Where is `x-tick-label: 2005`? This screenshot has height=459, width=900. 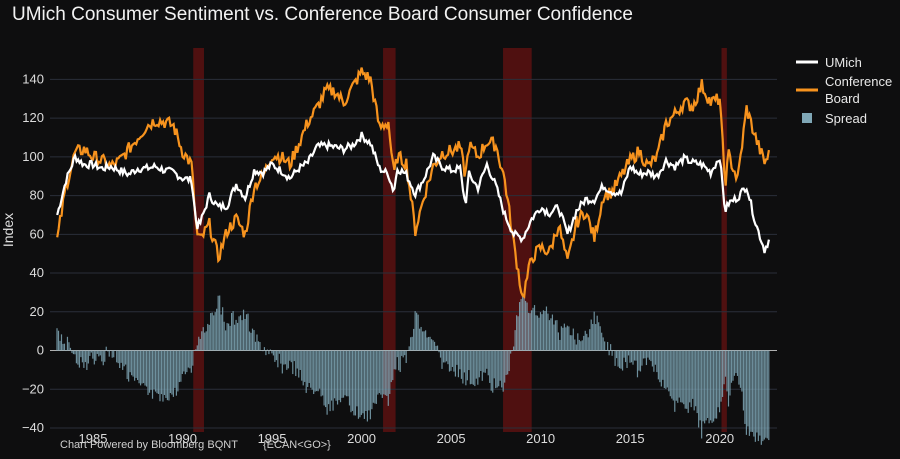 x-tick-label: 2005 is located at coordinates (451, 438).